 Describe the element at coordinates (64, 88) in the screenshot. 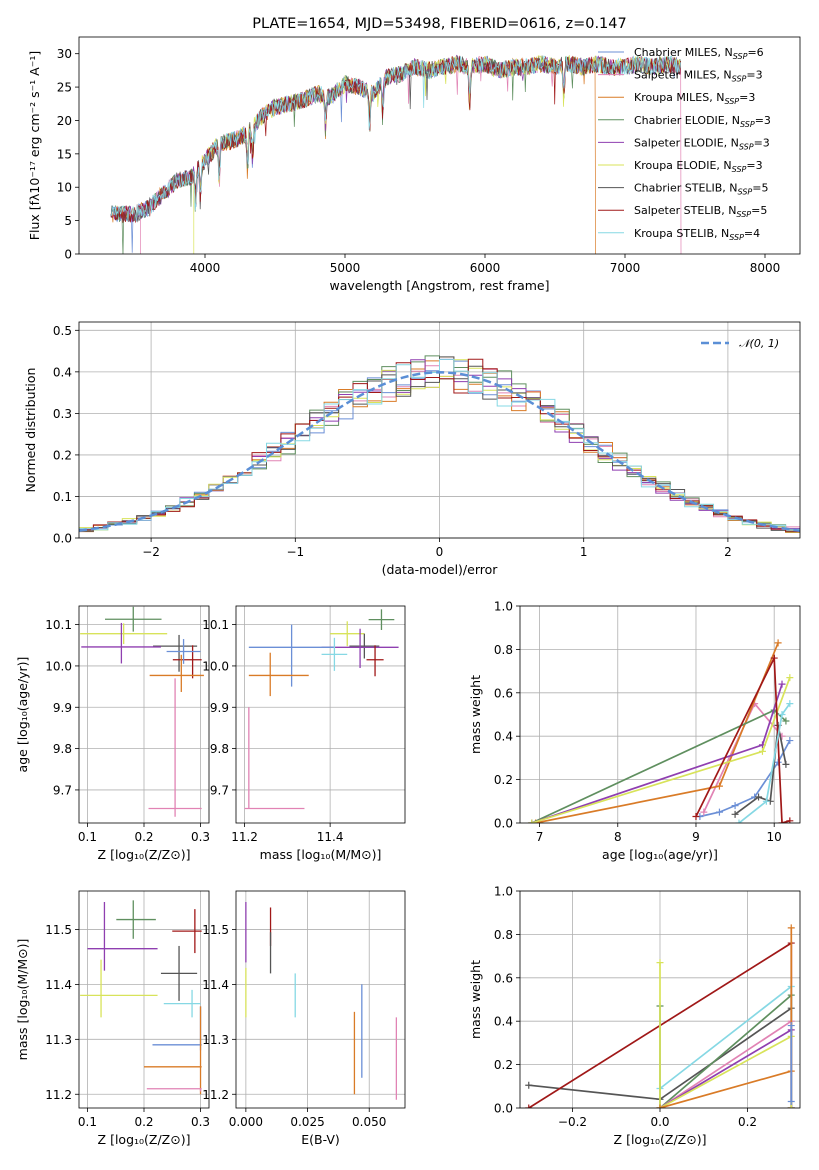

I see `y-tick-label: 25` at that location.